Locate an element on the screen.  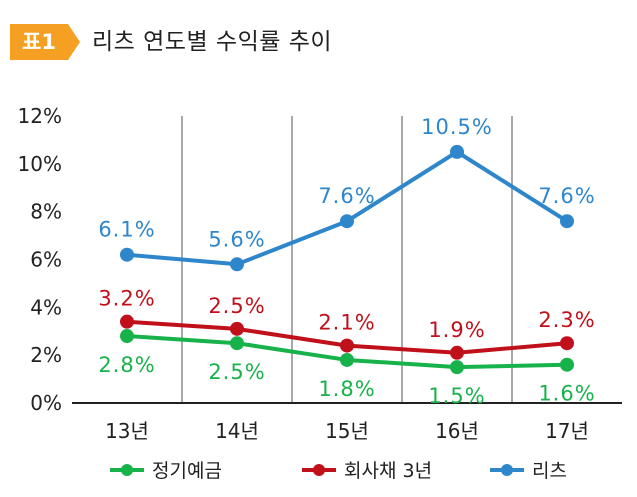
legend-label: 회사채 3년 is located at coordinates (388, 471).